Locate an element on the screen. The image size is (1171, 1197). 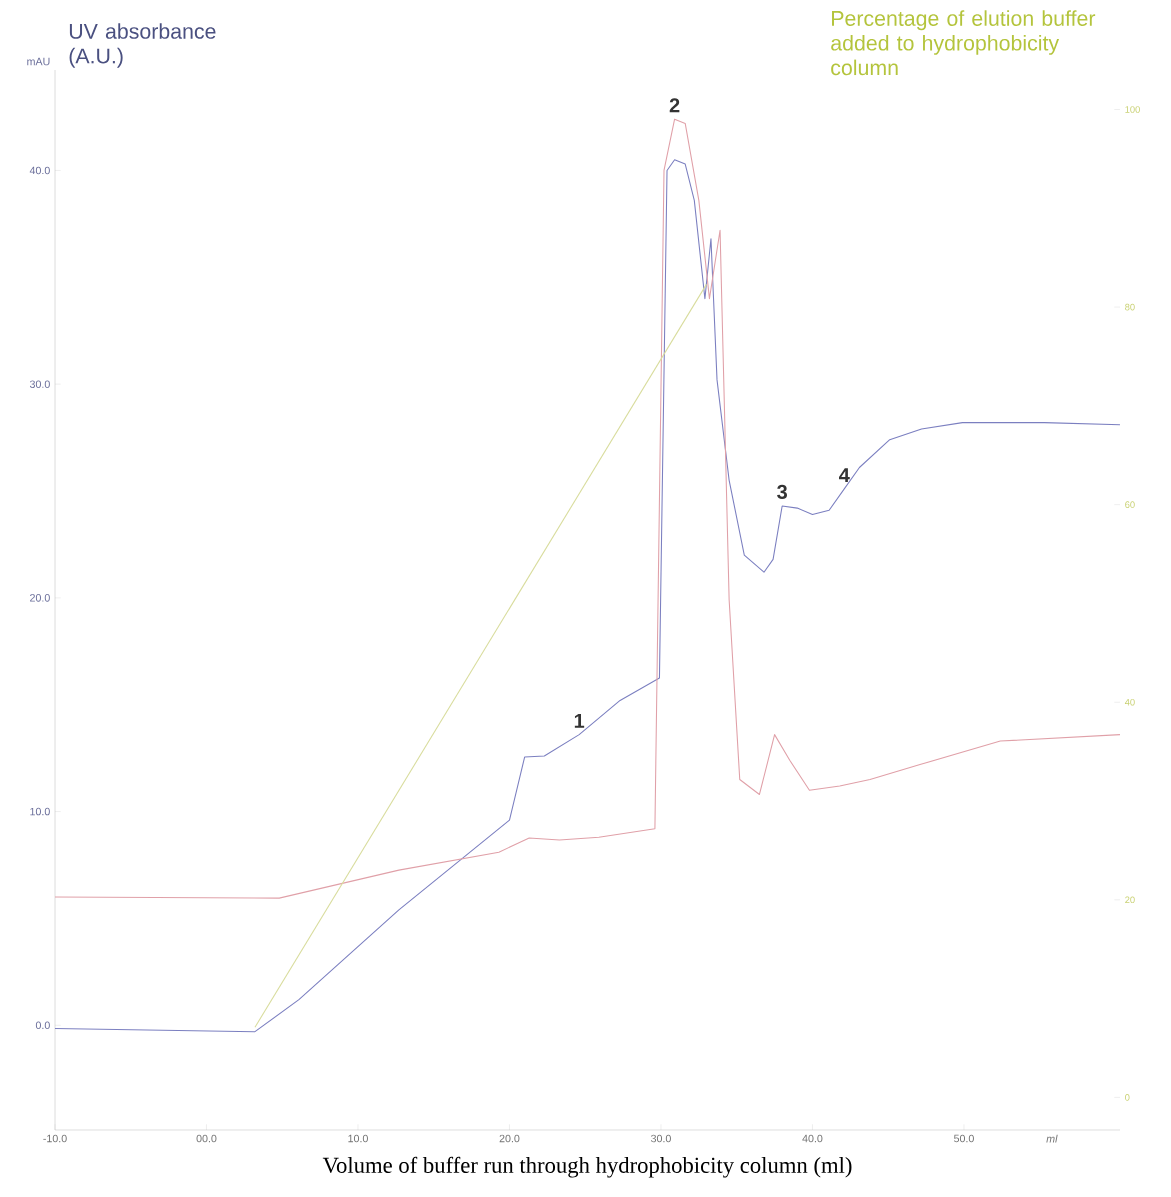
x-axis-title: Volume of buffer run through hydrophobicity column (ml) is located at coordinates (587, 1167).